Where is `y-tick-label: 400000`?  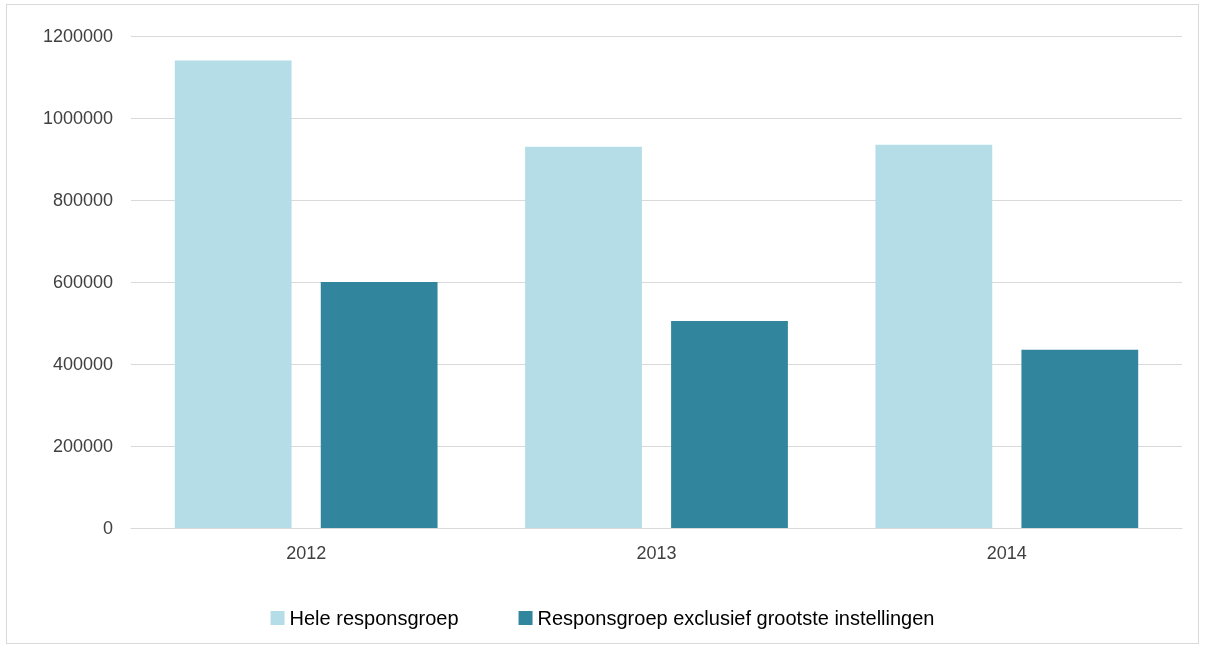 y-tick-label: 400000 is located at coordinates (82, 364).